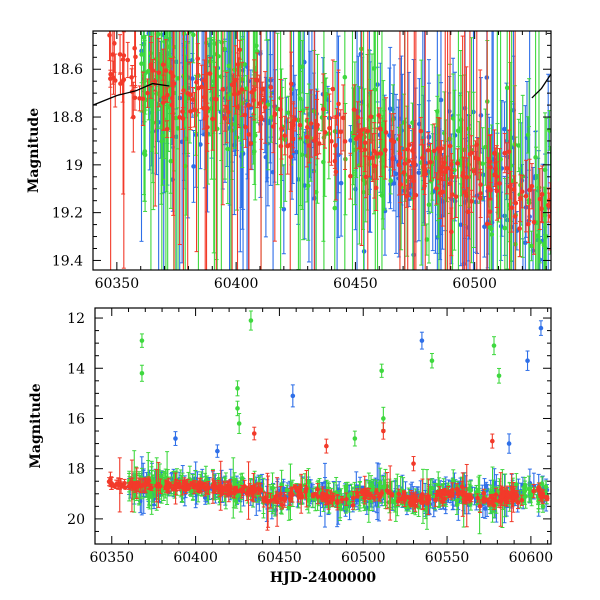 Image resolution: width=600 pixels, height=600 pixels. What do you see at coordinates (76, 319) in the screenshot?
I see `y-tick-label: 12` at bounding box center [76, 319].